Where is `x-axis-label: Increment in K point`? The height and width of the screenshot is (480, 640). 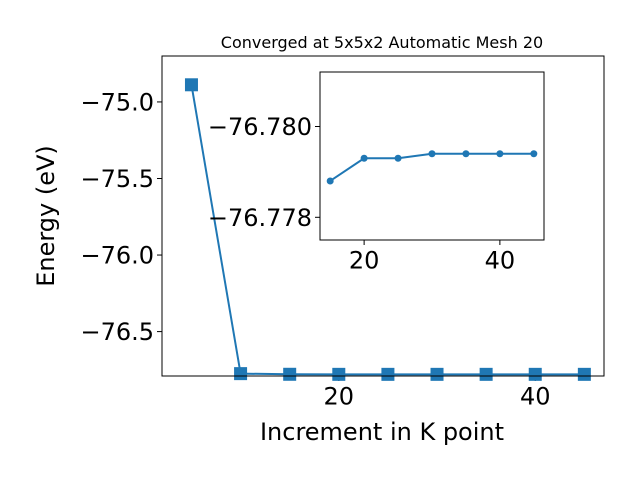 x-axis-label: Increment in K point is located at coordinates (382, 432).